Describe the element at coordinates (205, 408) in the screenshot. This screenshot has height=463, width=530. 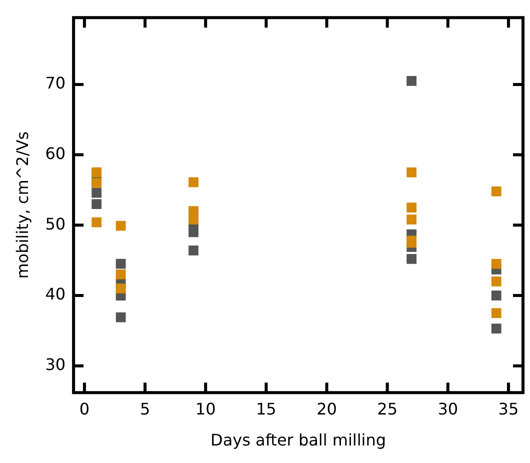
I see `x-tick-label: 10` at that location.